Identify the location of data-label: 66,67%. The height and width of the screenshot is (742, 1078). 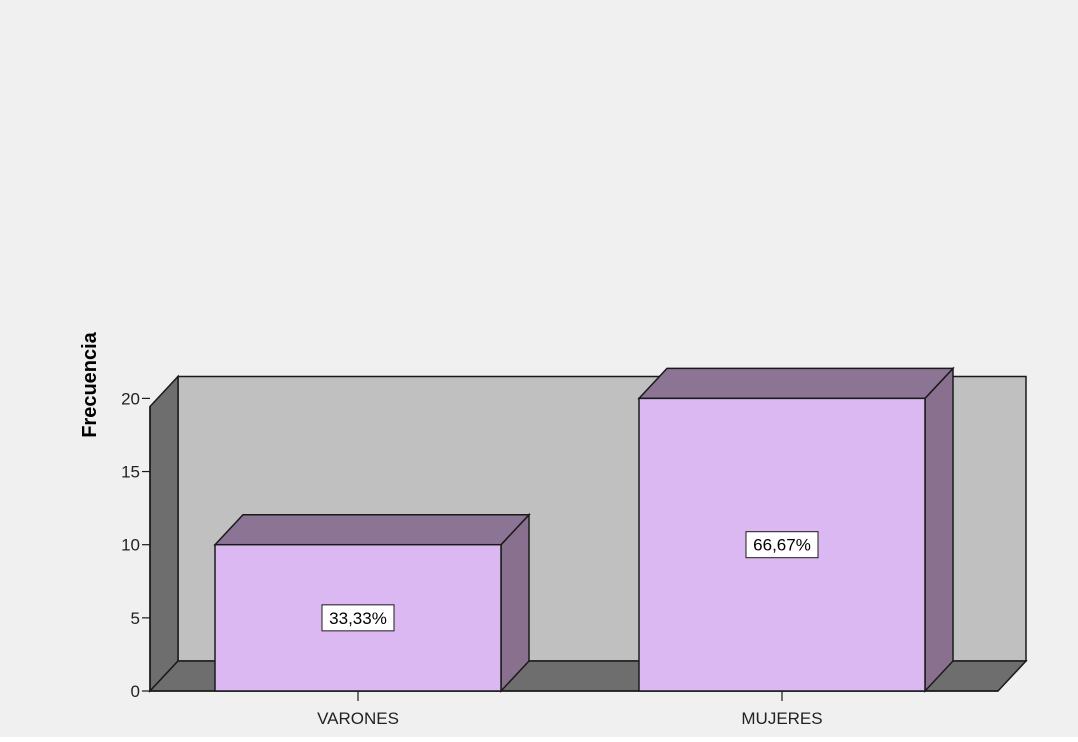
(782, 545).